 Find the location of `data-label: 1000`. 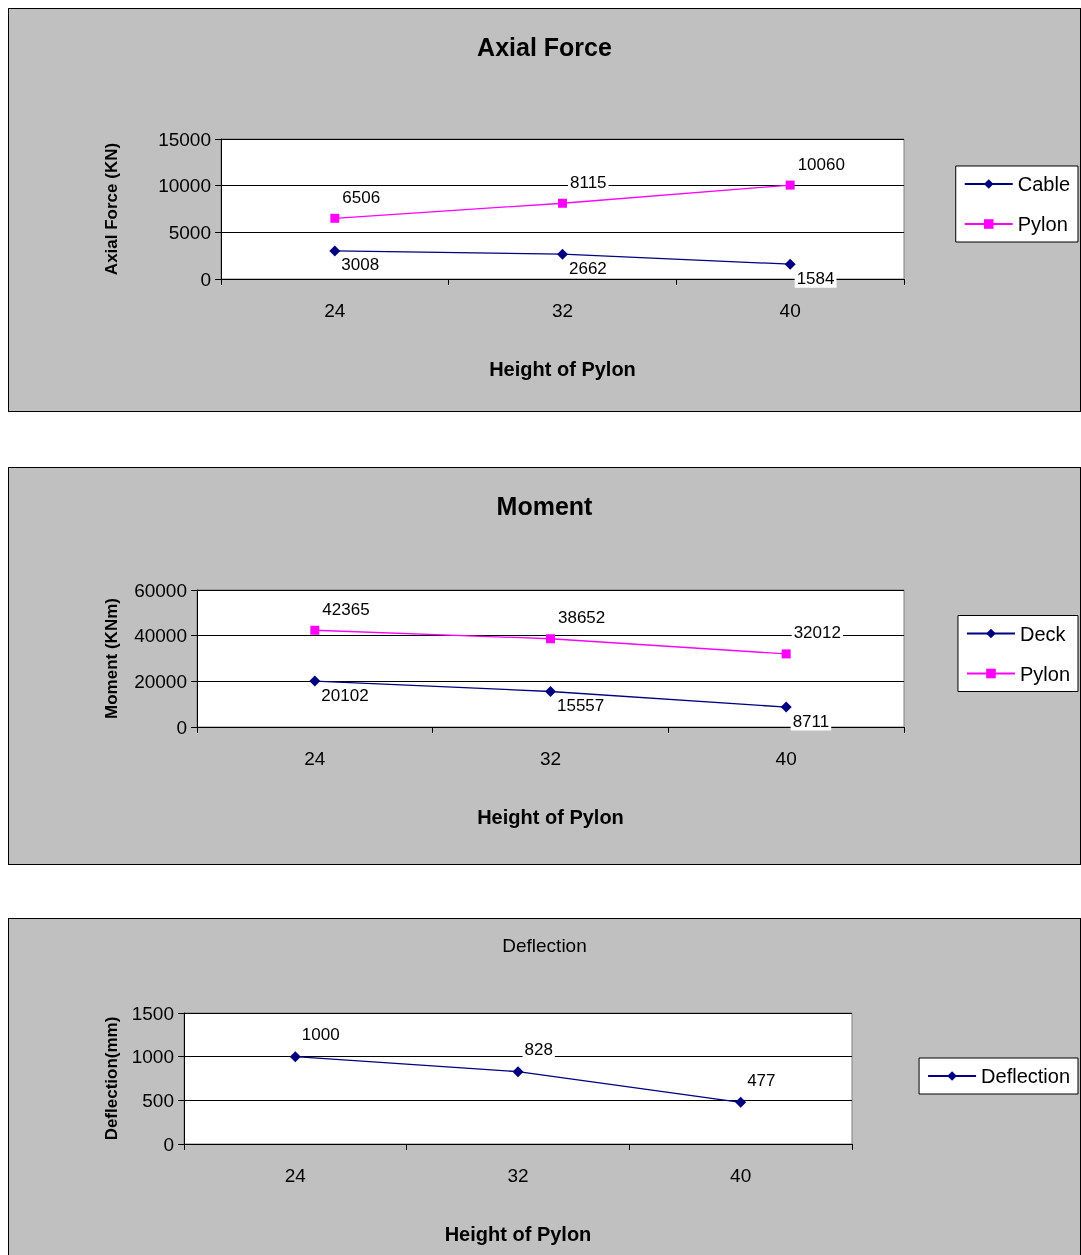

data-label: 1000 is located at coordinates (320, 1035).